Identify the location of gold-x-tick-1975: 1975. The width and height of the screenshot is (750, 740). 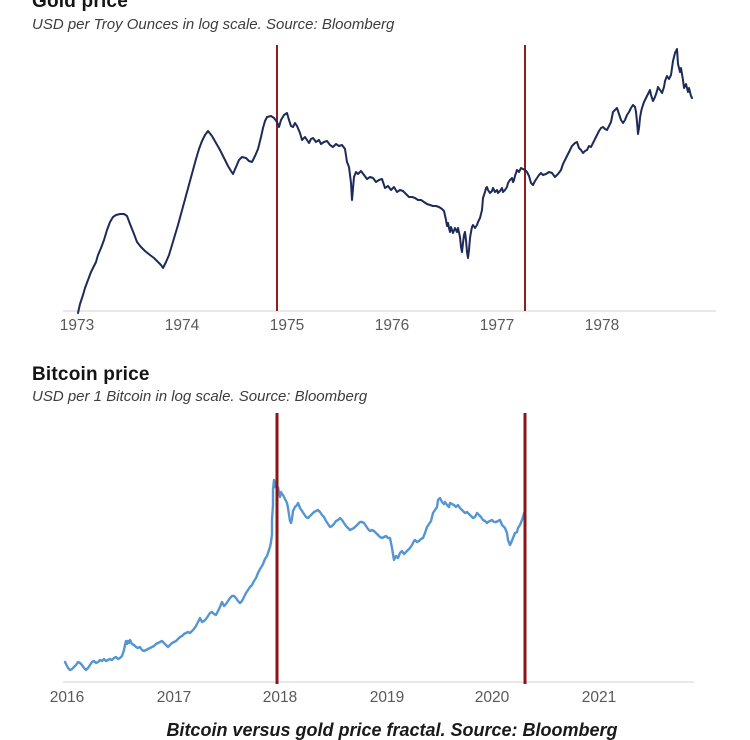
(287, 325).